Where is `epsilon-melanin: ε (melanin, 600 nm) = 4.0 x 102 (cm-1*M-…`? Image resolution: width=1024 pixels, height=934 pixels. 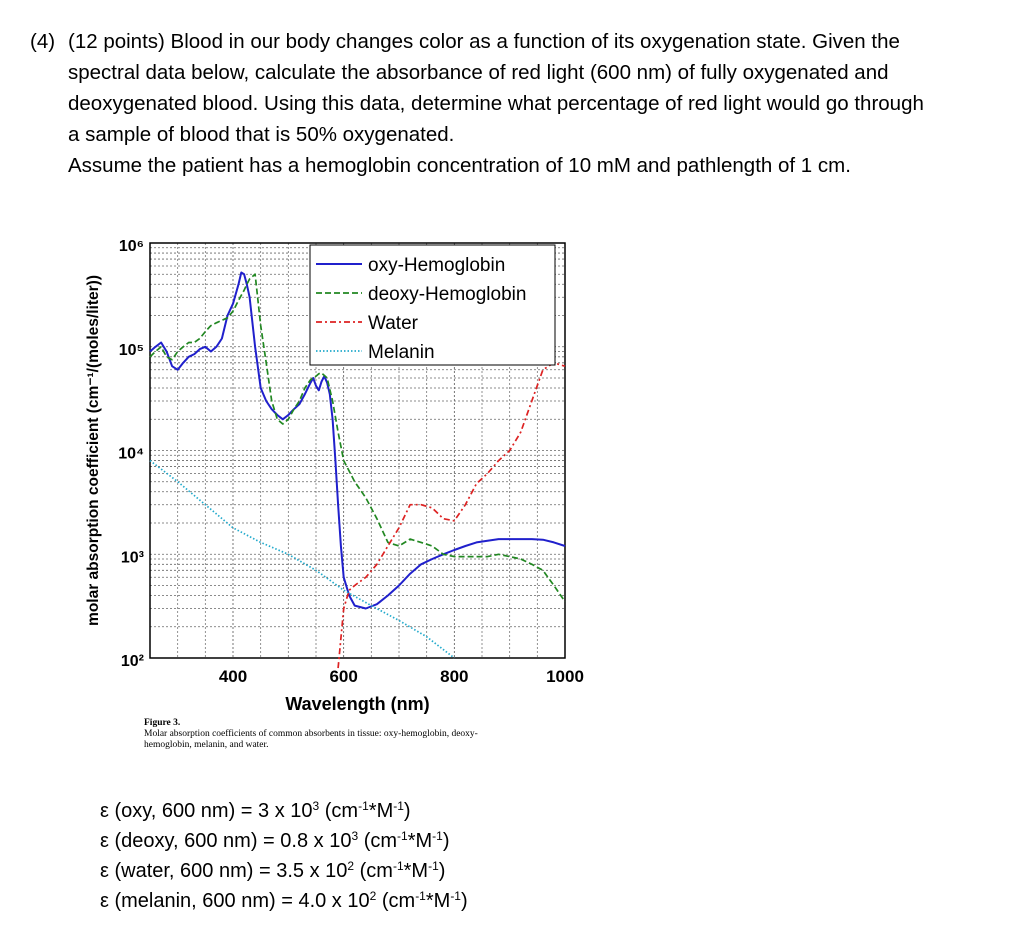 epsilon-melanin: ε (melanin, 600 nm) = 4.0 x 102 (cm-1*M-… is located at coordinates (284, 900).